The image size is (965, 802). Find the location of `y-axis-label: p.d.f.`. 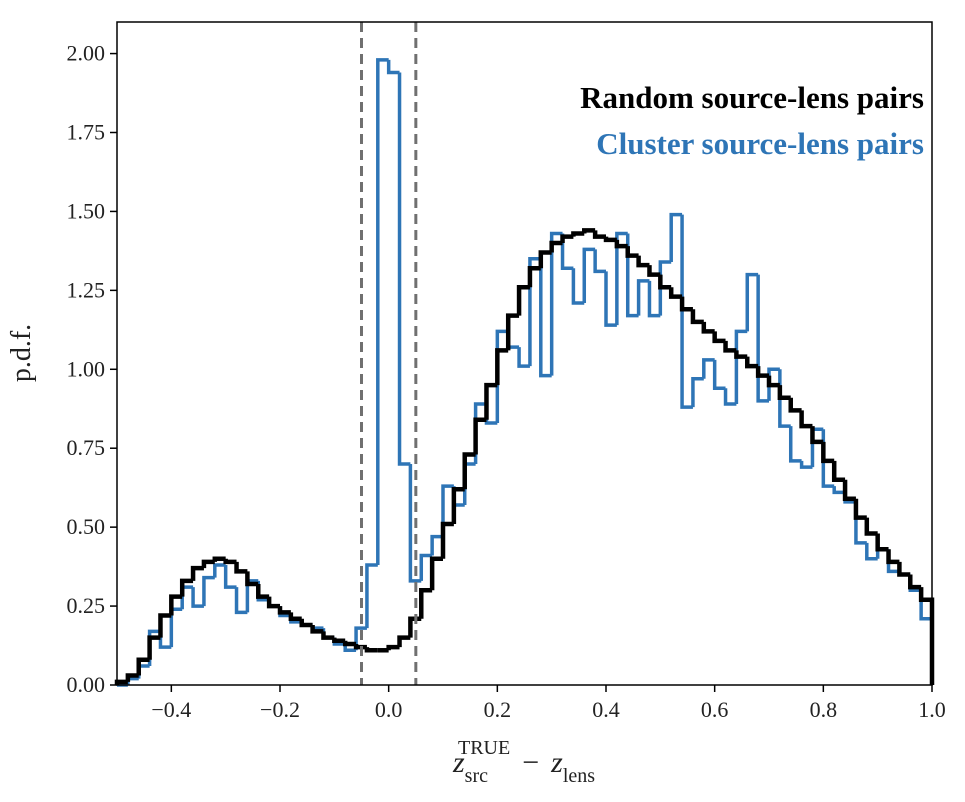

y-axis-label: p.d.f. is located at coordinates (21, 353).